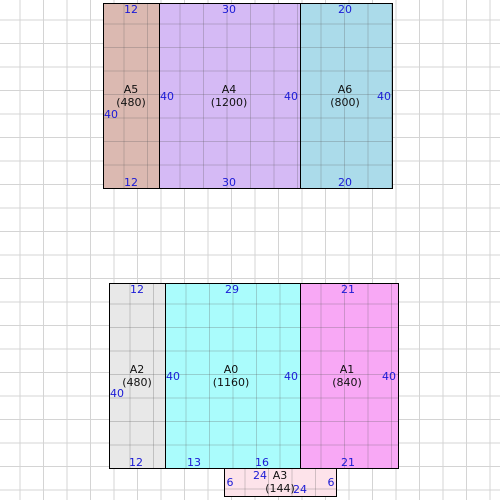 The height and width of the screenshot is (500, 500). Describe the element at coordinates (260, 475) in the screenshot. I see `a3-top-dimension: 24` at that location.